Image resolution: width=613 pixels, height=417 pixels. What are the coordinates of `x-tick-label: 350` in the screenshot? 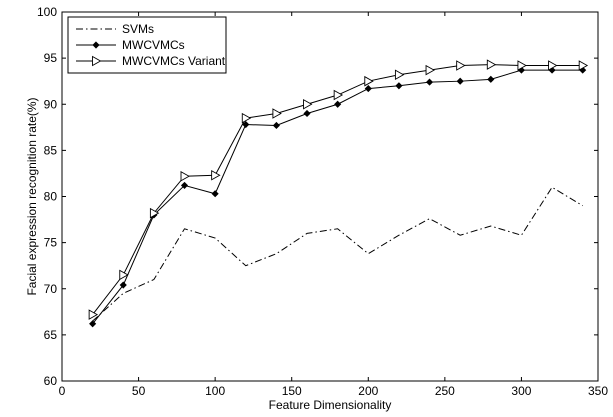 It's located at (598, 391).